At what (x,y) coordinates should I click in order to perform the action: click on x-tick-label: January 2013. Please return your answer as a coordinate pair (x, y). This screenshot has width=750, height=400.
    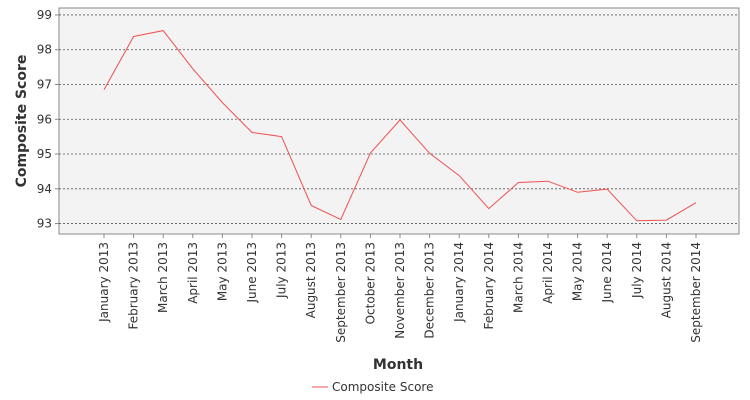
    Looking at the image, I should click on (104, 282).